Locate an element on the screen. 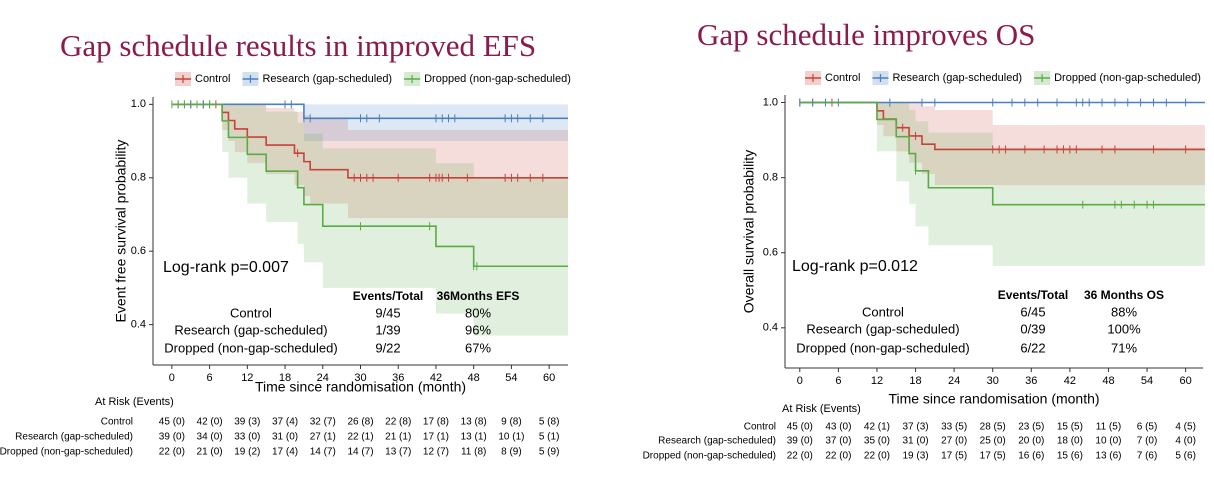  risk-cell: 13 (7) is located at coordinates (398, 452).